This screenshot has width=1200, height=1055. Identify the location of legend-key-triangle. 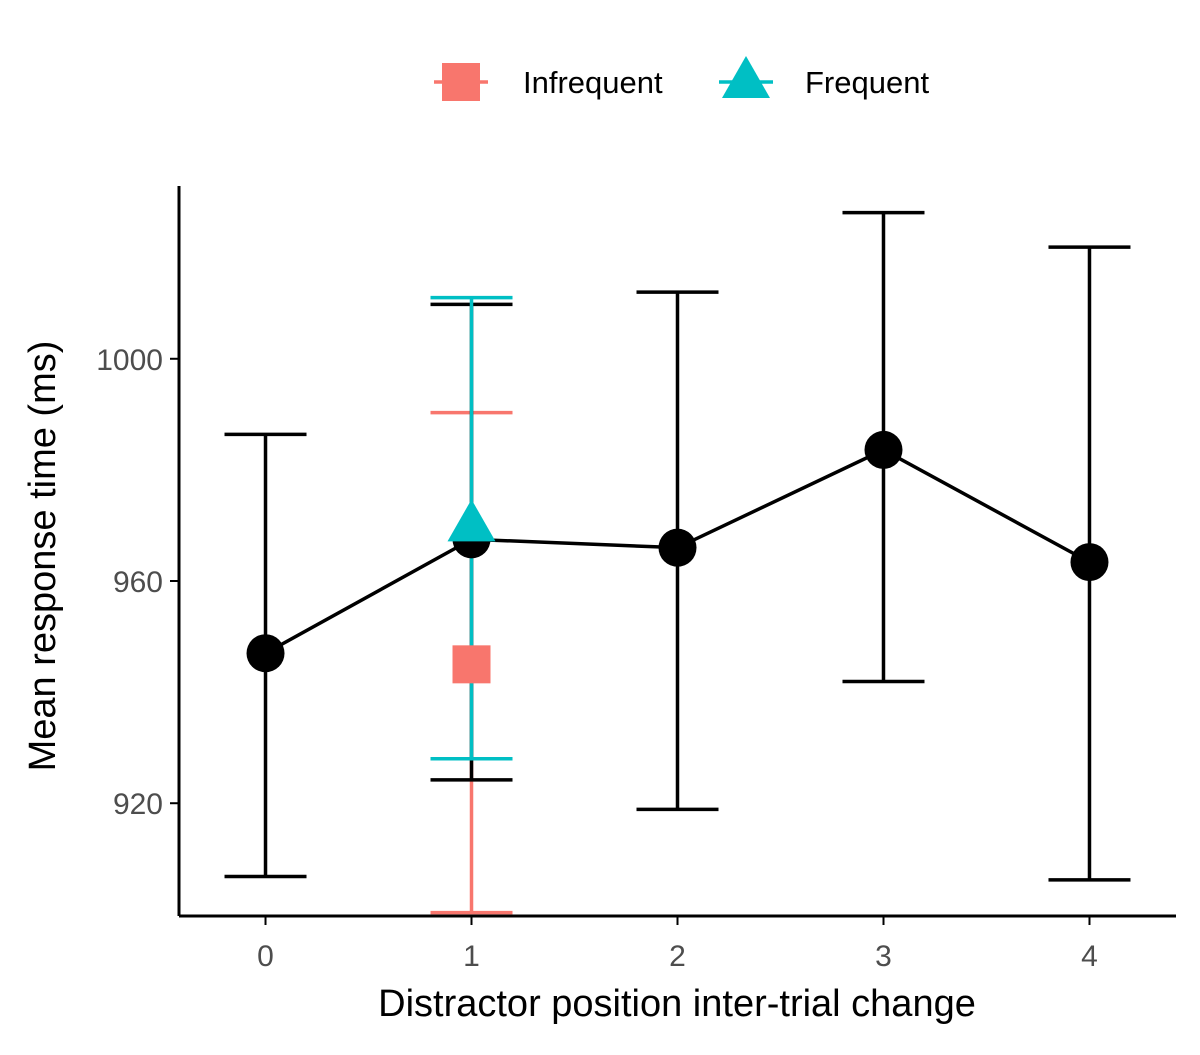
(746, 76).